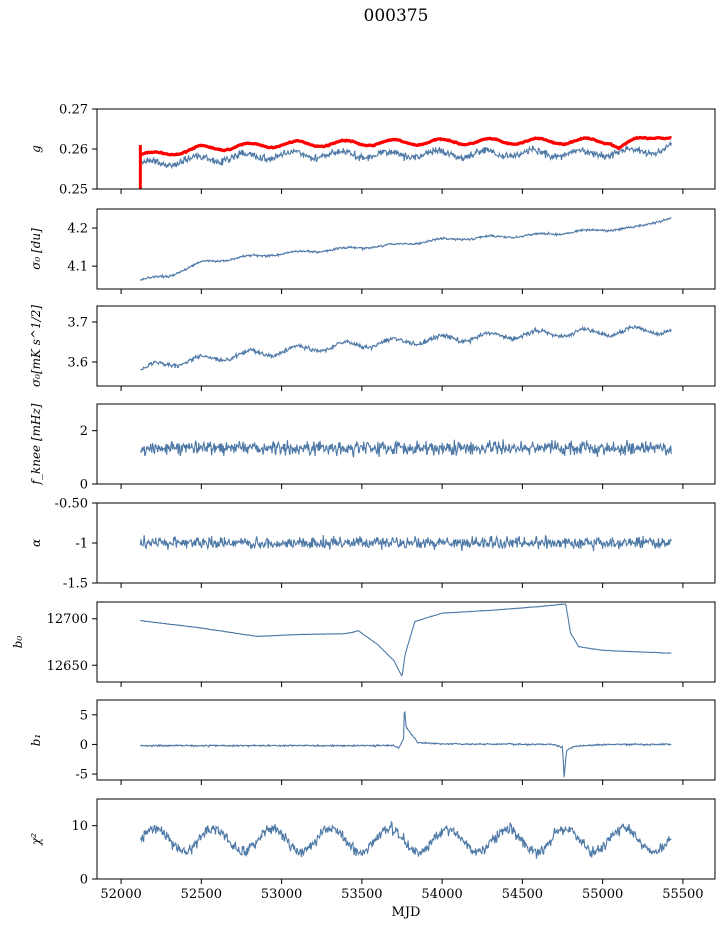  What do you see at coordinates (522, 894) in the screenshot?
I see `x-tick-label: 54500` at bounding box center [522, 894].